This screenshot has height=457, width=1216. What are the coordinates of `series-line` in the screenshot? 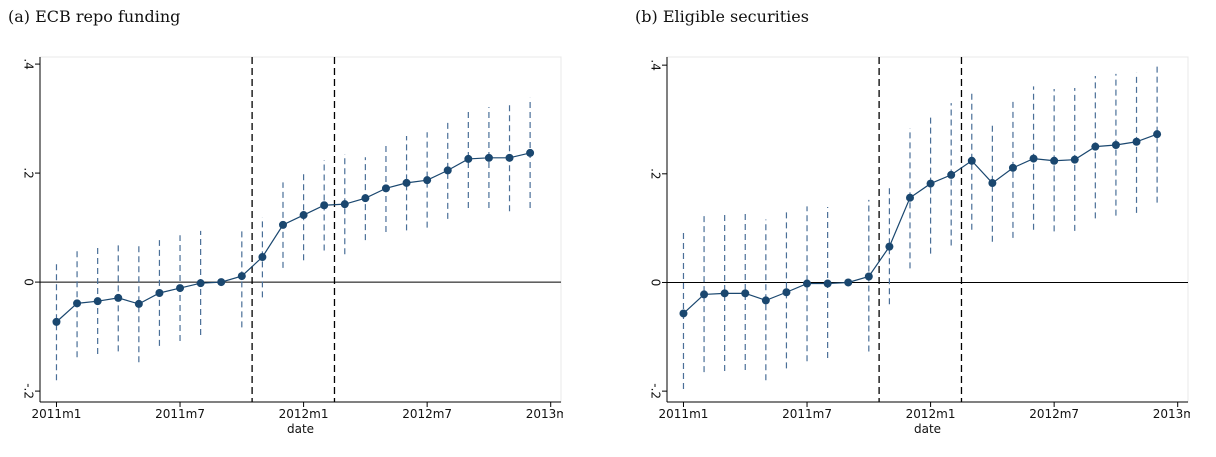 It's located at (293, 237).